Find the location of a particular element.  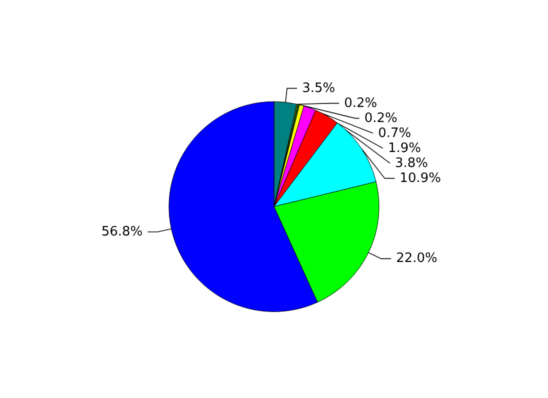

data-label: 3.8% is located at coordinates (411, 163).